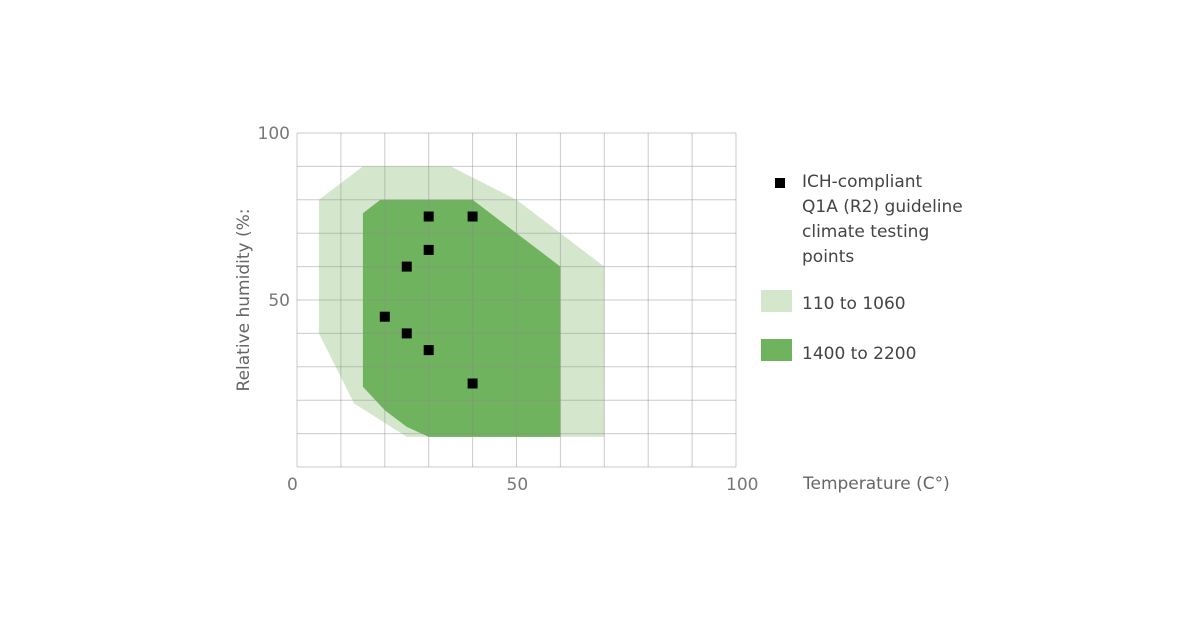 Image resolution: width=1200 pixels, height=632 pixels. Describe the element at coordinates (862, 182) in the screenshot. I see `legend-label-points-1: ICH-compliant` at that location.